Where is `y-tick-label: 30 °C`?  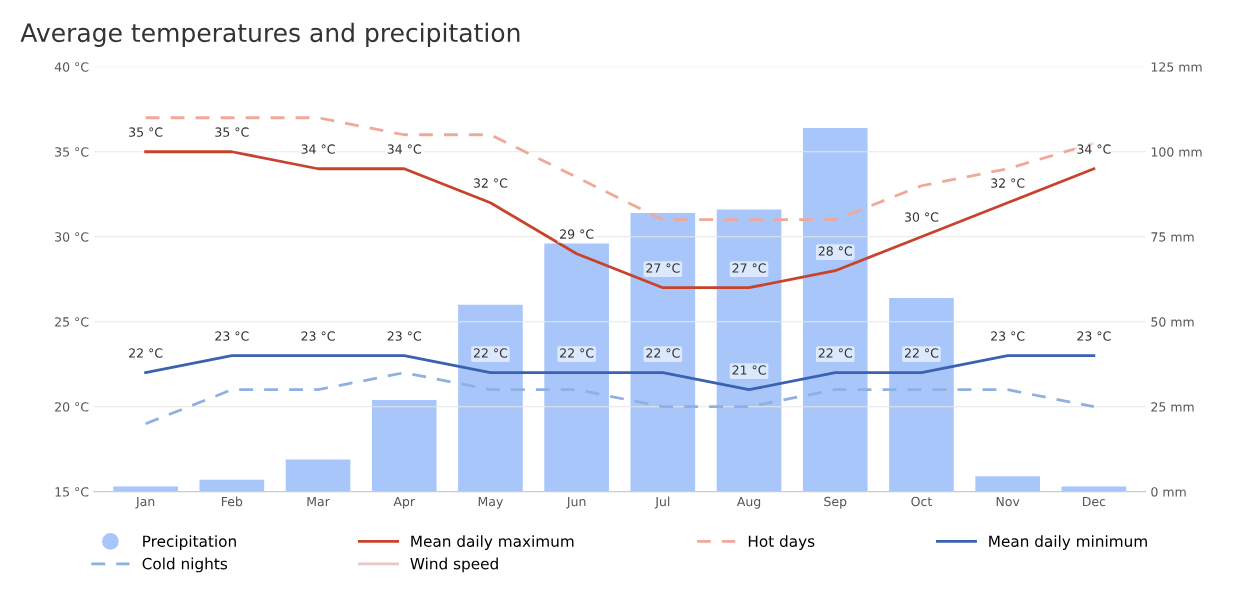
y-tick-label: 30 °C is located at coordinates (72, 237).